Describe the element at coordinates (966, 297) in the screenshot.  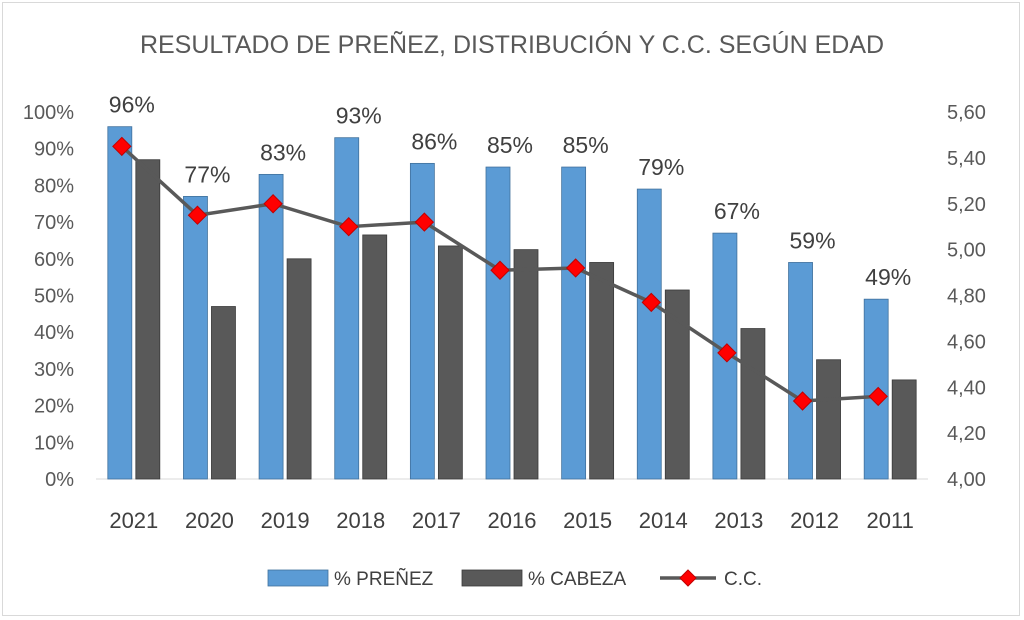
I see `y-right-tick-label: 4,80` at that location.